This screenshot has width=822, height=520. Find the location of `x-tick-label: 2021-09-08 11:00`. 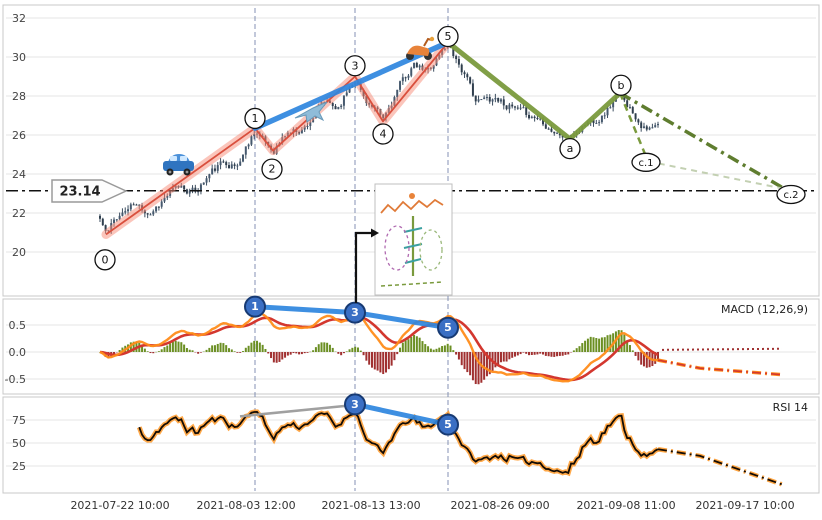

x-tick-label: 2021-09-08 11:00 is located at coordinates (626, 505).